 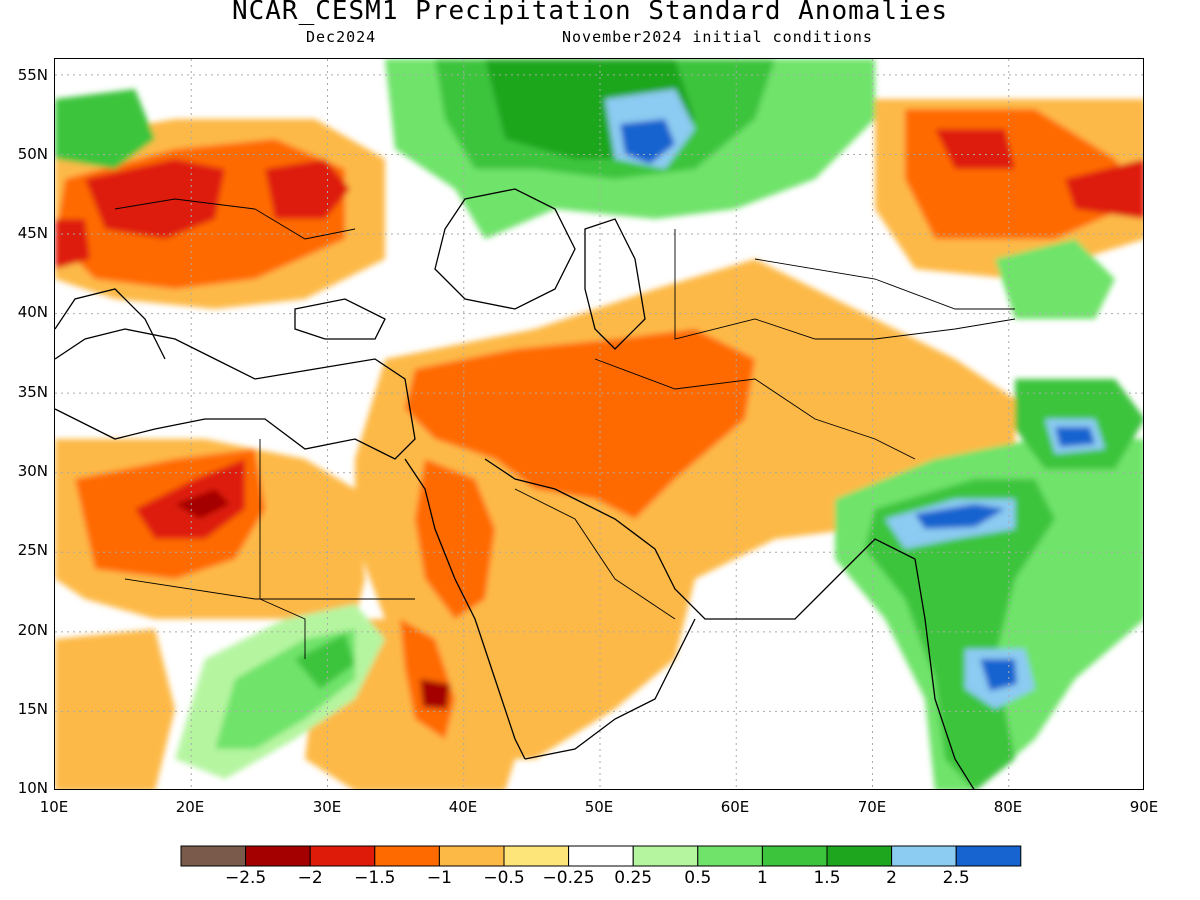 What do you see at coordinates (190, 807) in the screenshot?
I see `lon-tick-label: 20E` at bounding box center [190, 807].